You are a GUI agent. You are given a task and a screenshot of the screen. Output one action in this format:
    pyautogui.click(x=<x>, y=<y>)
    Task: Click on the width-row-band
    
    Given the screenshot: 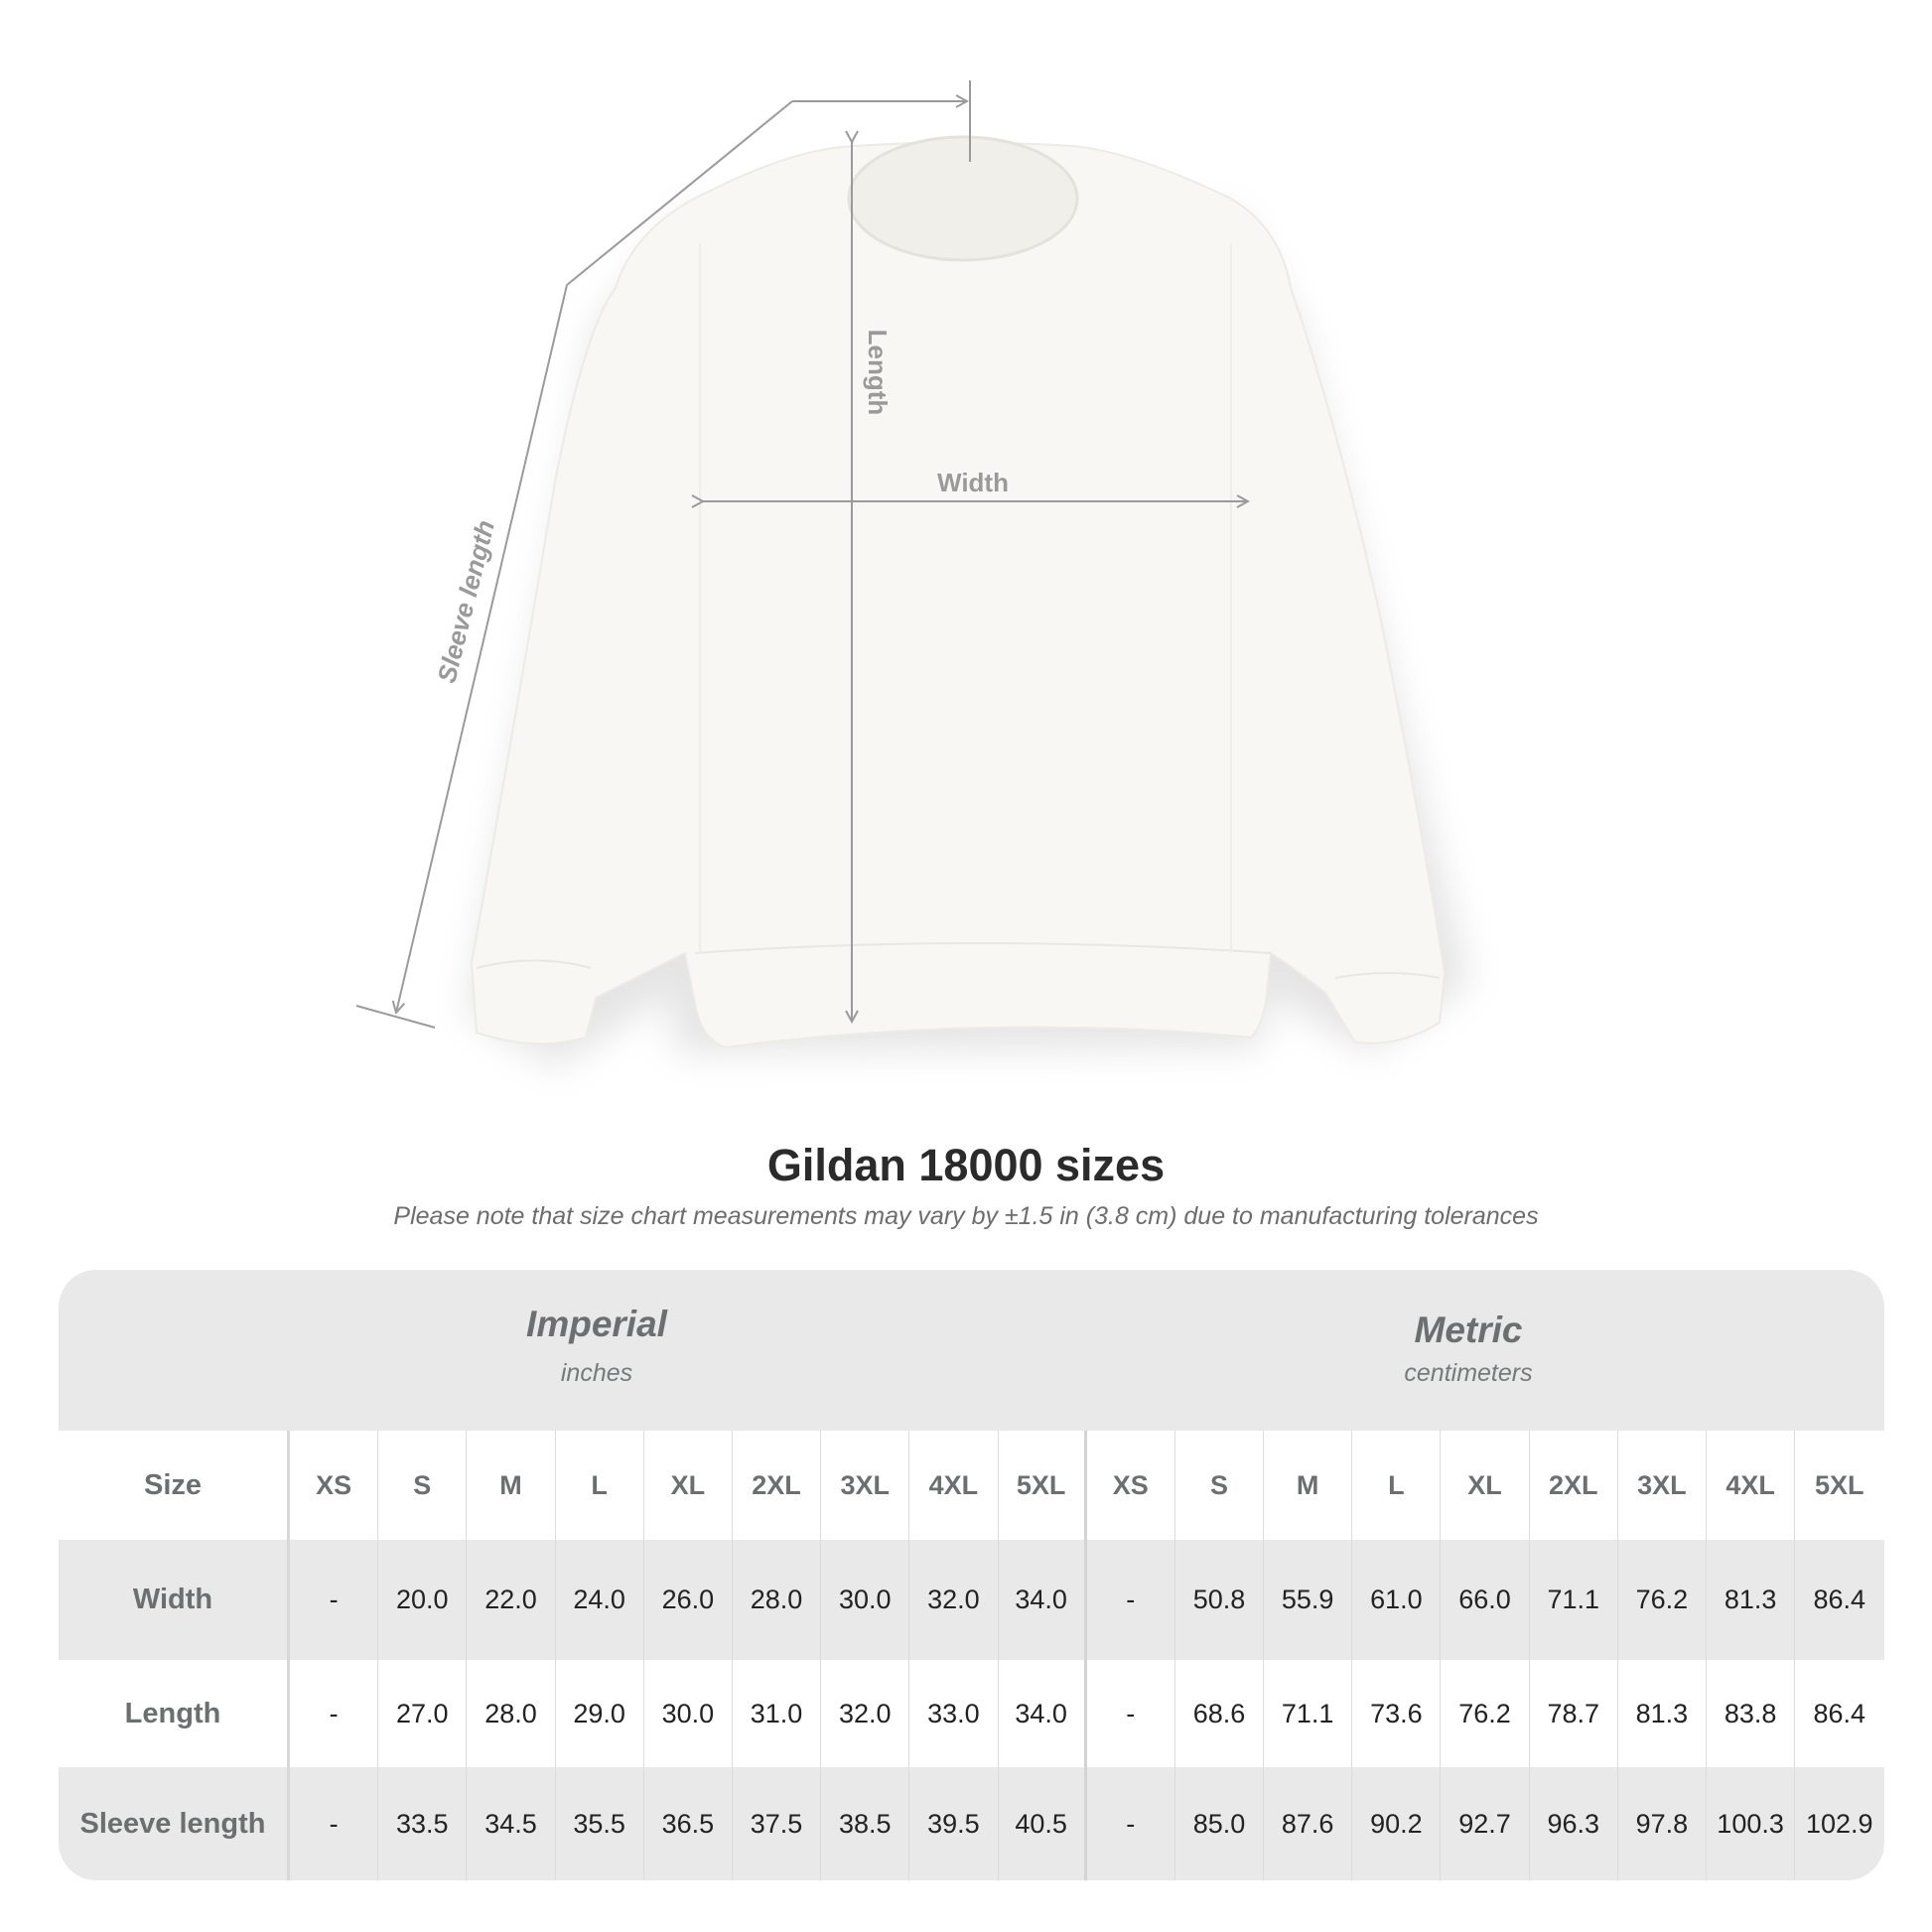 What is the action you would take?
    pyautogui.click(x=971, y=1600)
    